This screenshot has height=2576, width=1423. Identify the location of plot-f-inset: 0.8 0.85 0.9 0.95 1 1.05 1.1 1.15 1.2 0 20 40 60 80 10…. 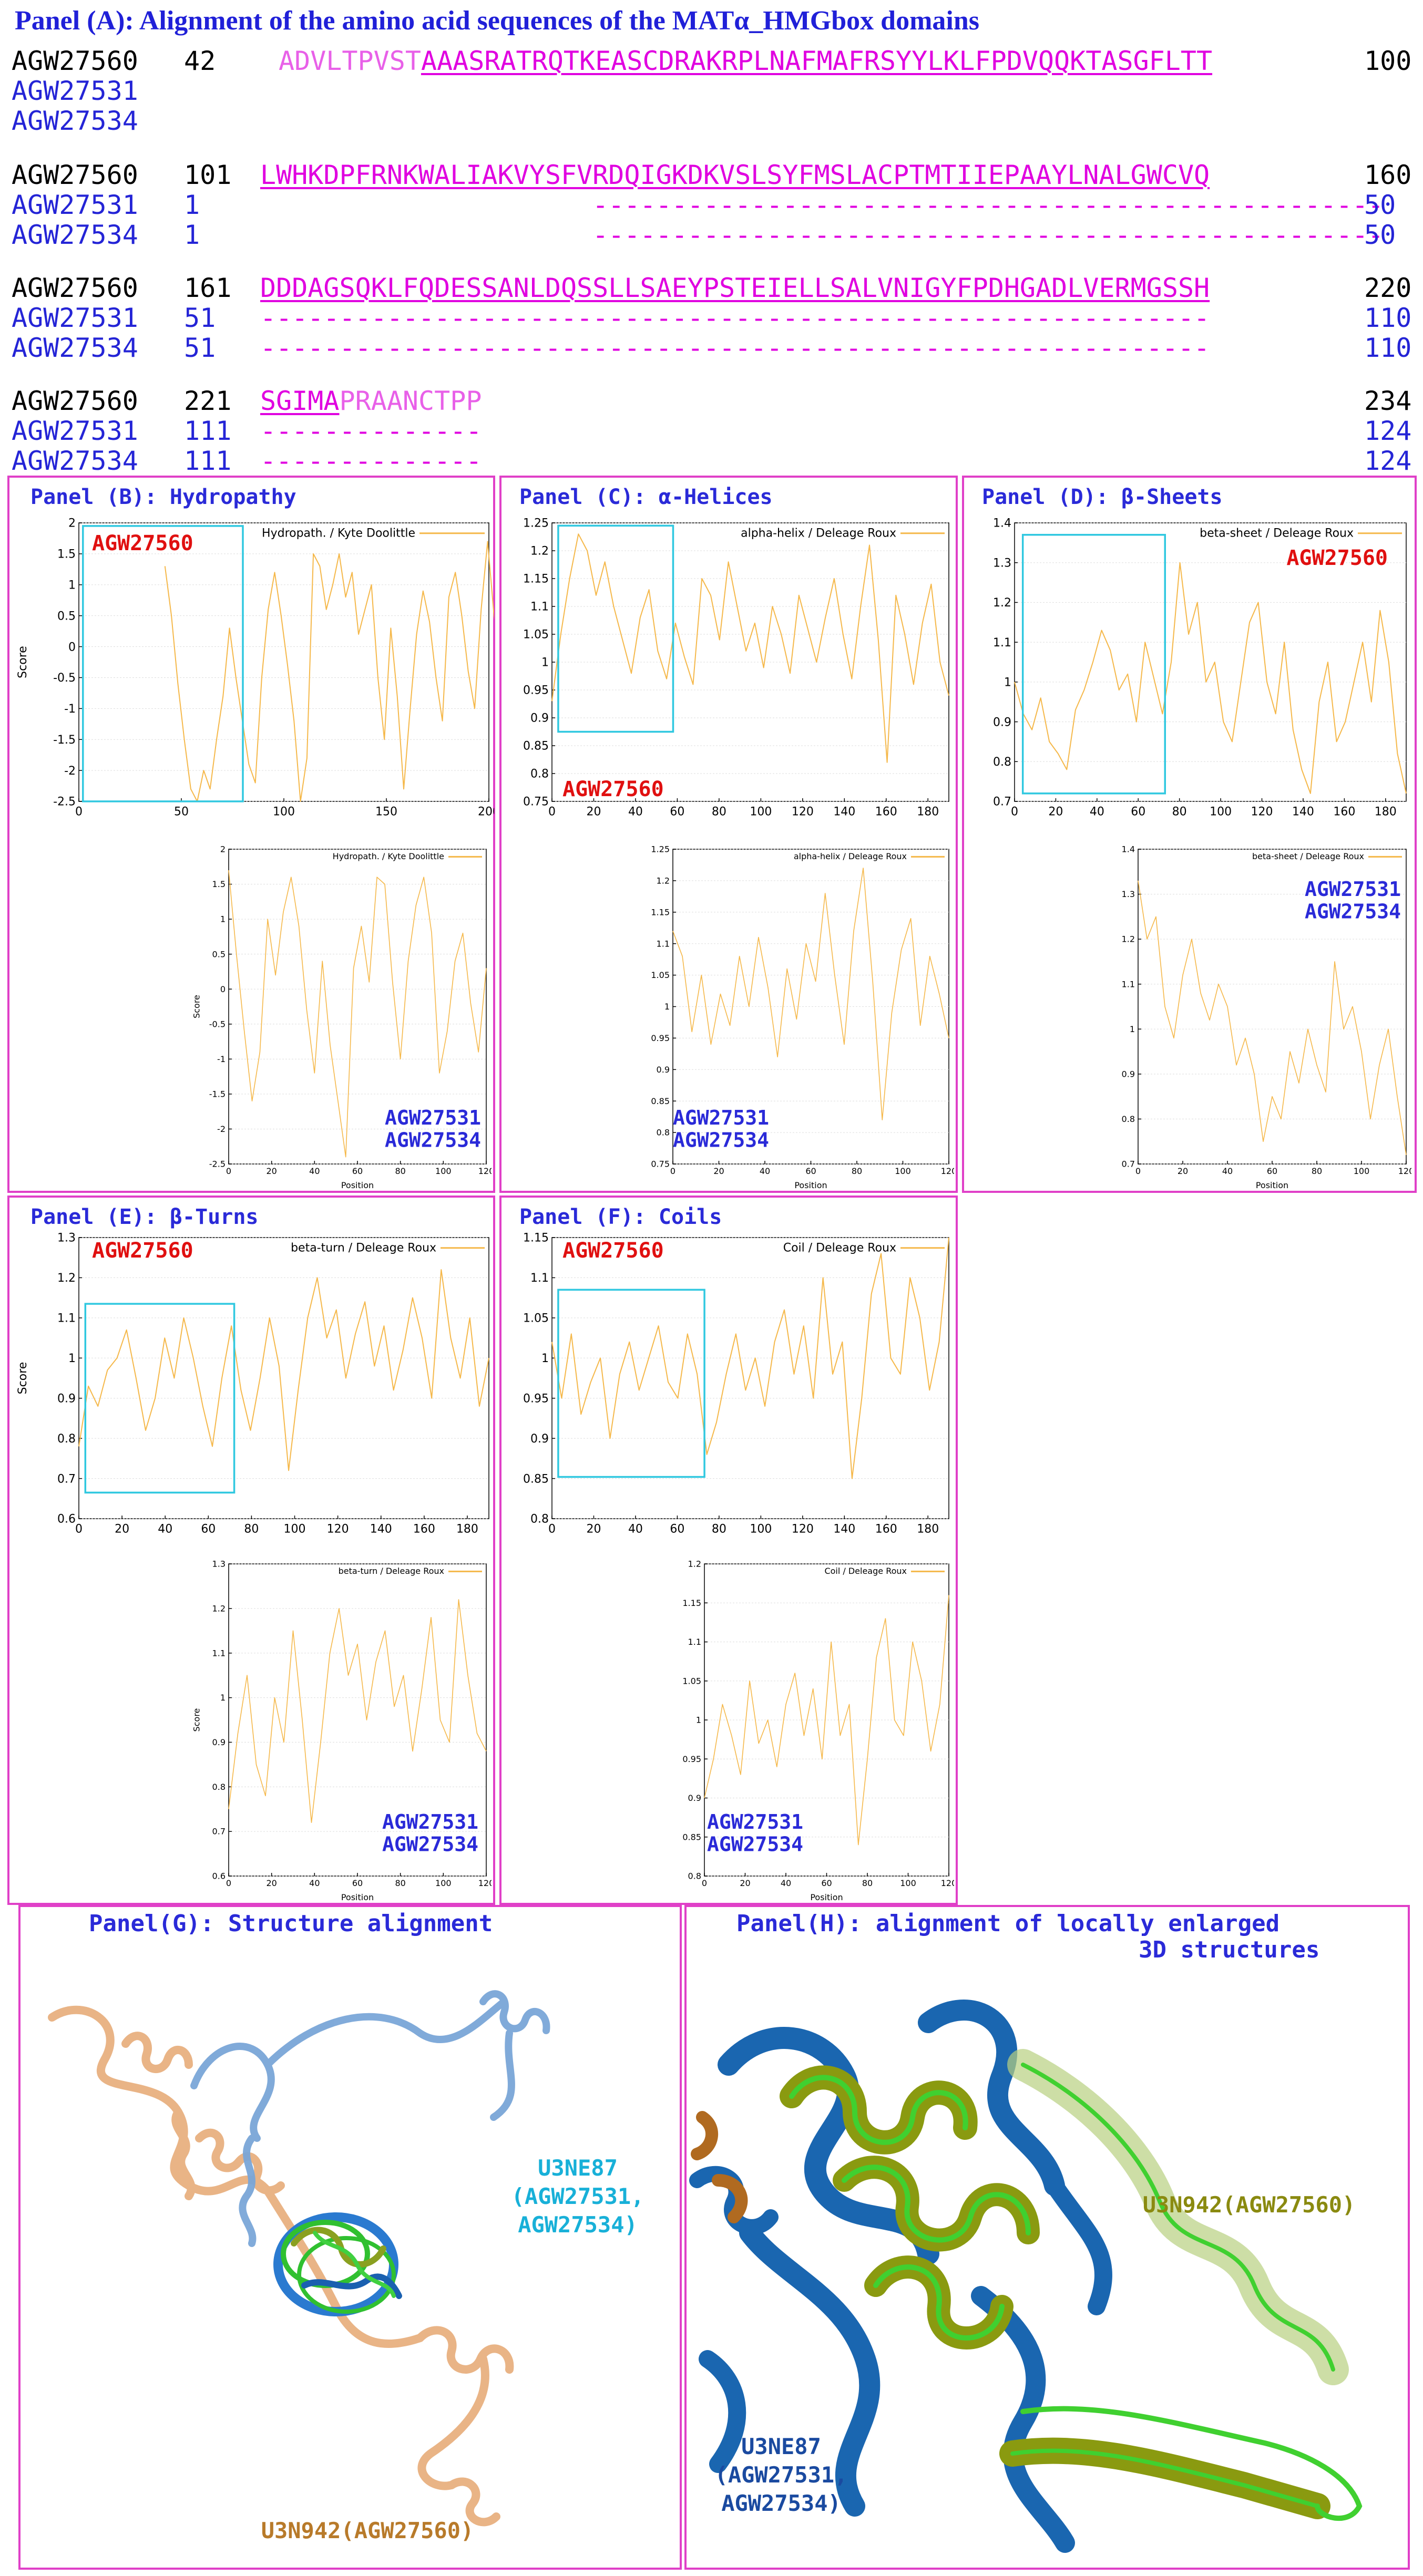
(811, 1728).